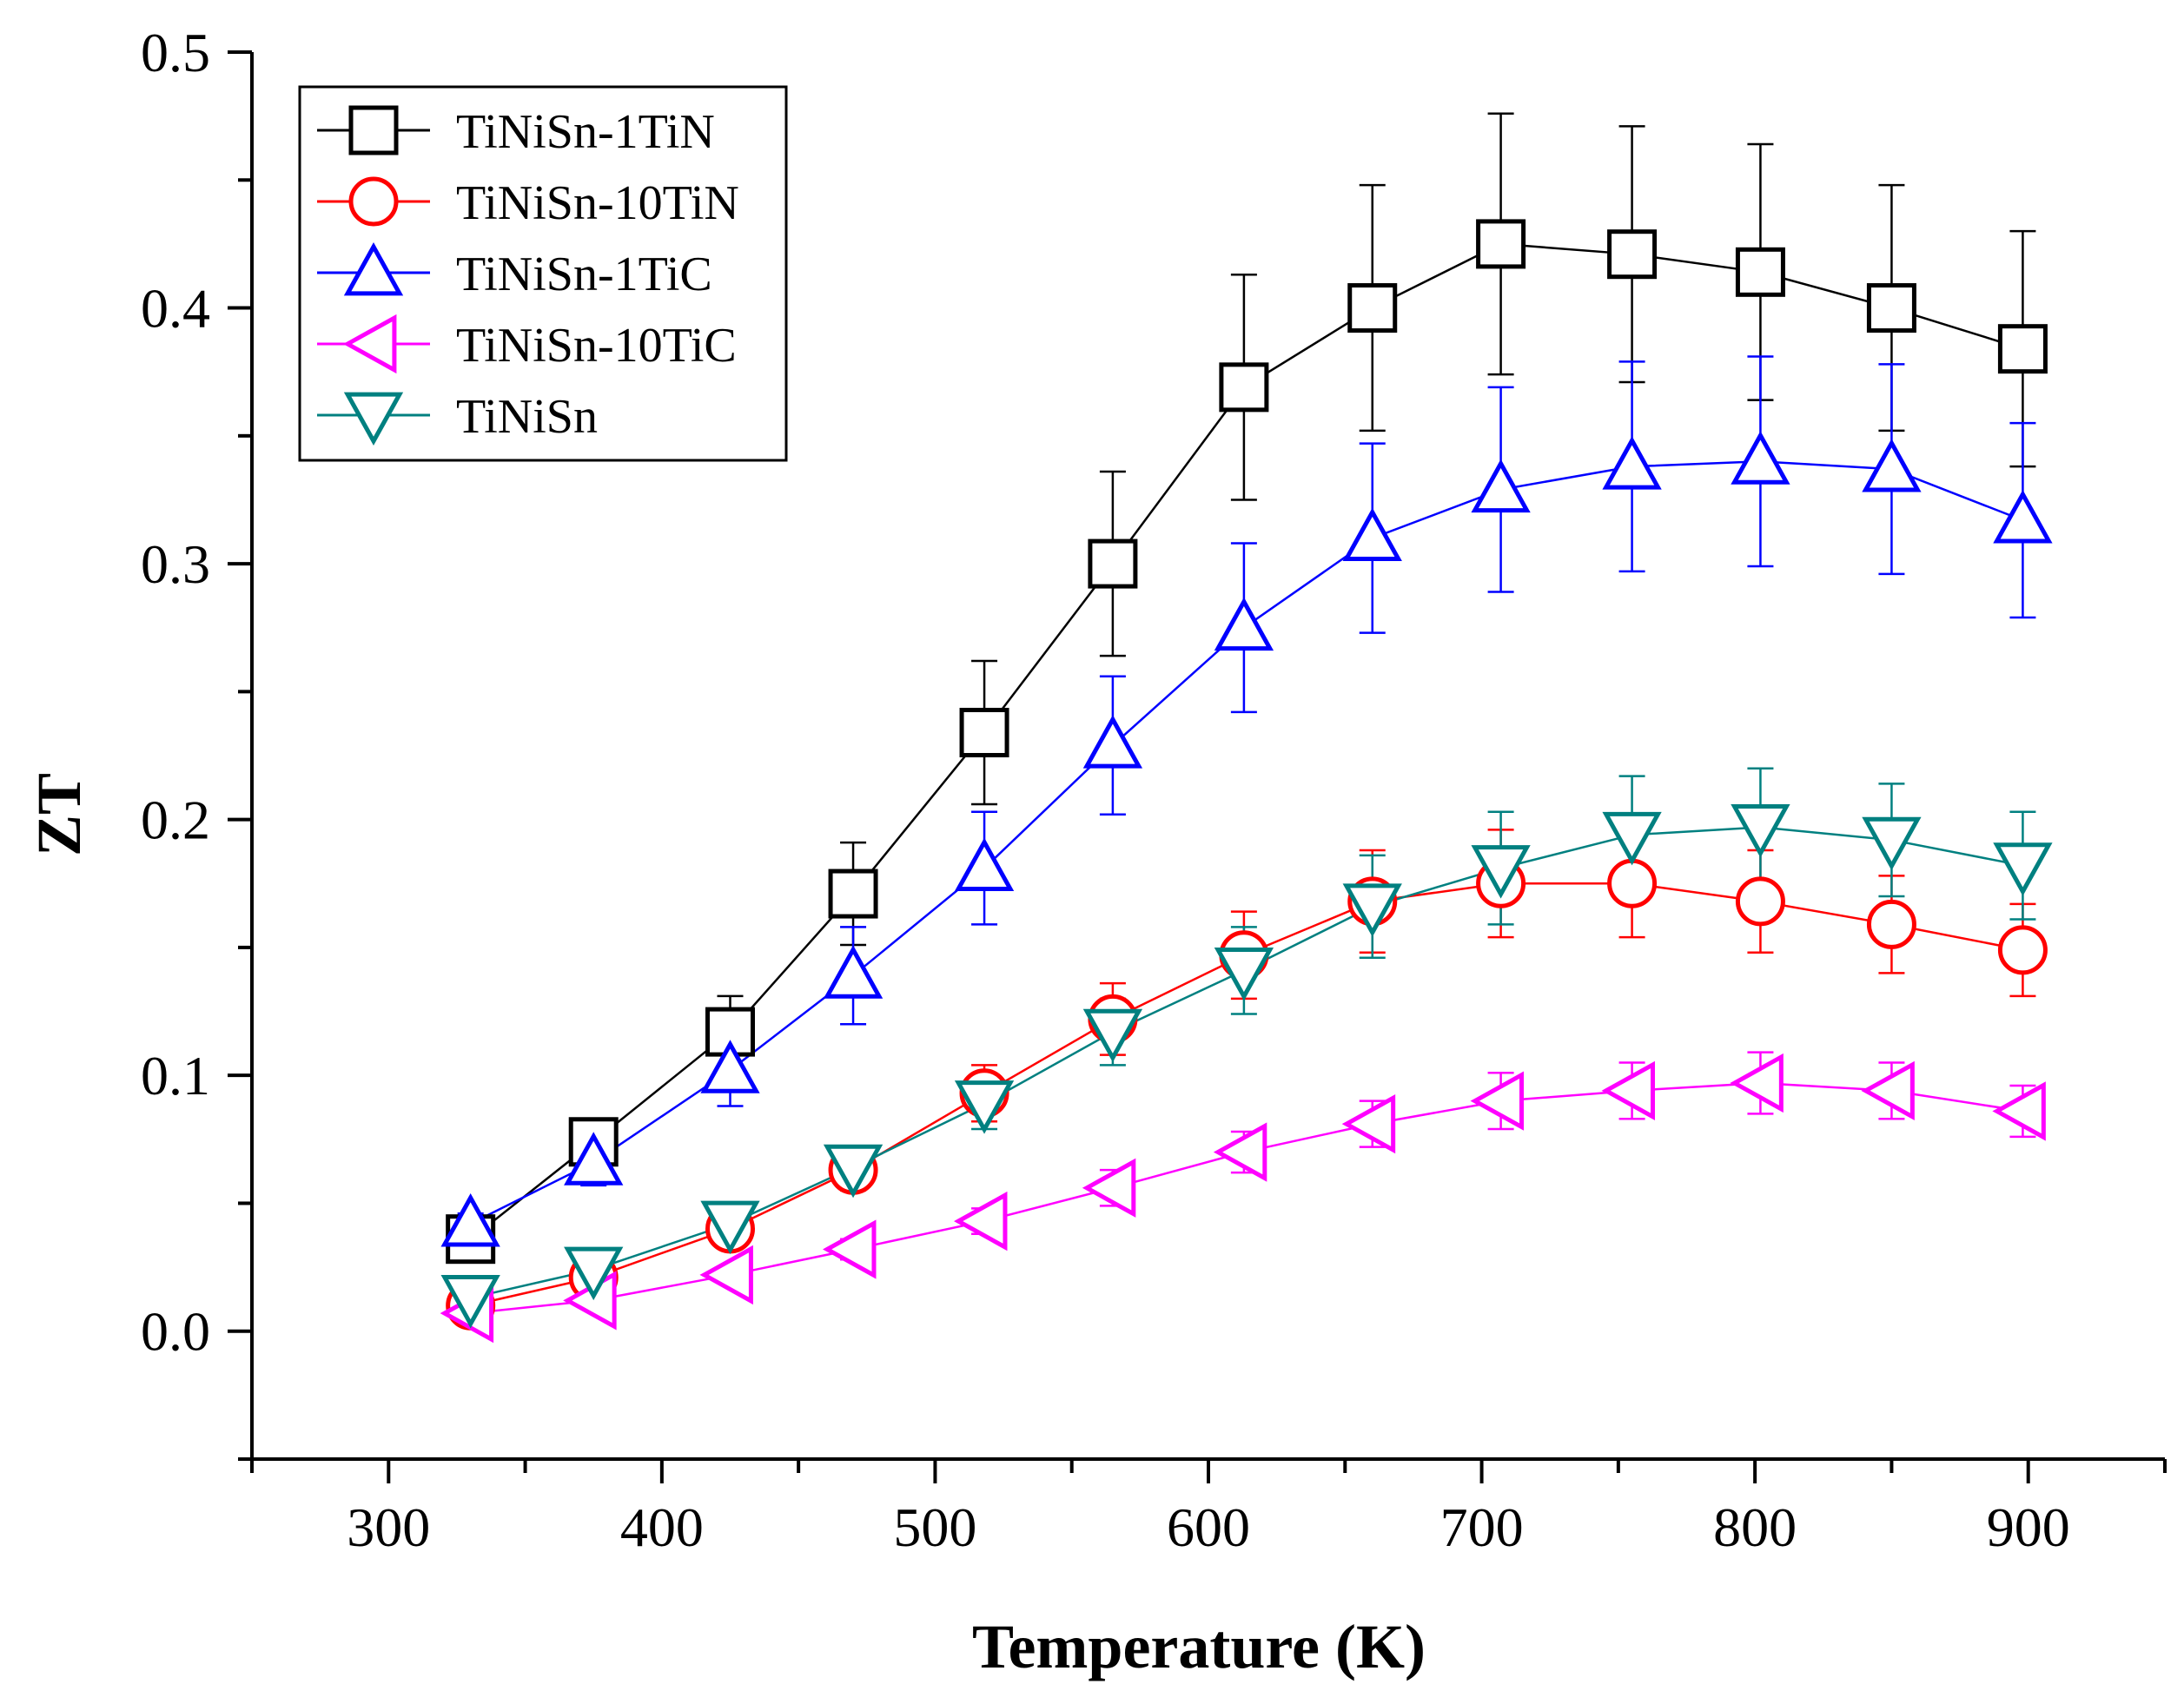 The height and width of the screenshot is (1704, 2184). I want to click on x-axis-title: Temperature (K), so click(1199, 1646).